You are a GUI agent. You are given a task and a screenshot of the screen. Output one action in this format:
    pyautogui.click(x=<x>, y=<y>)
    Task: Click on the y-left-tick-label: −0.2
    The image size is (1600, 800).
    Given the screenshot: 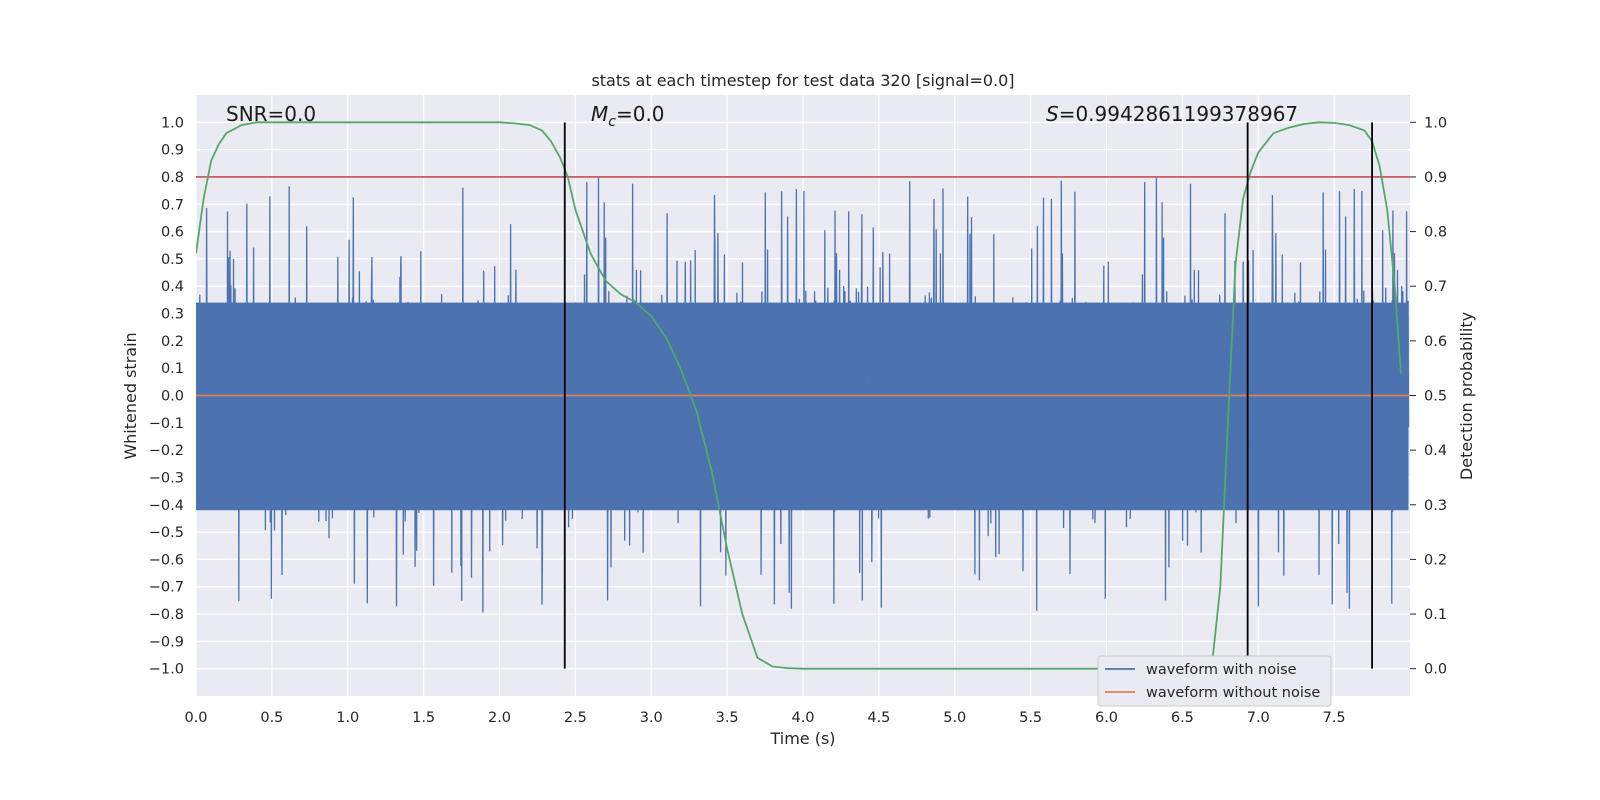 What is the action you would take?
    pyautogui.click(x=166, y=451)
    